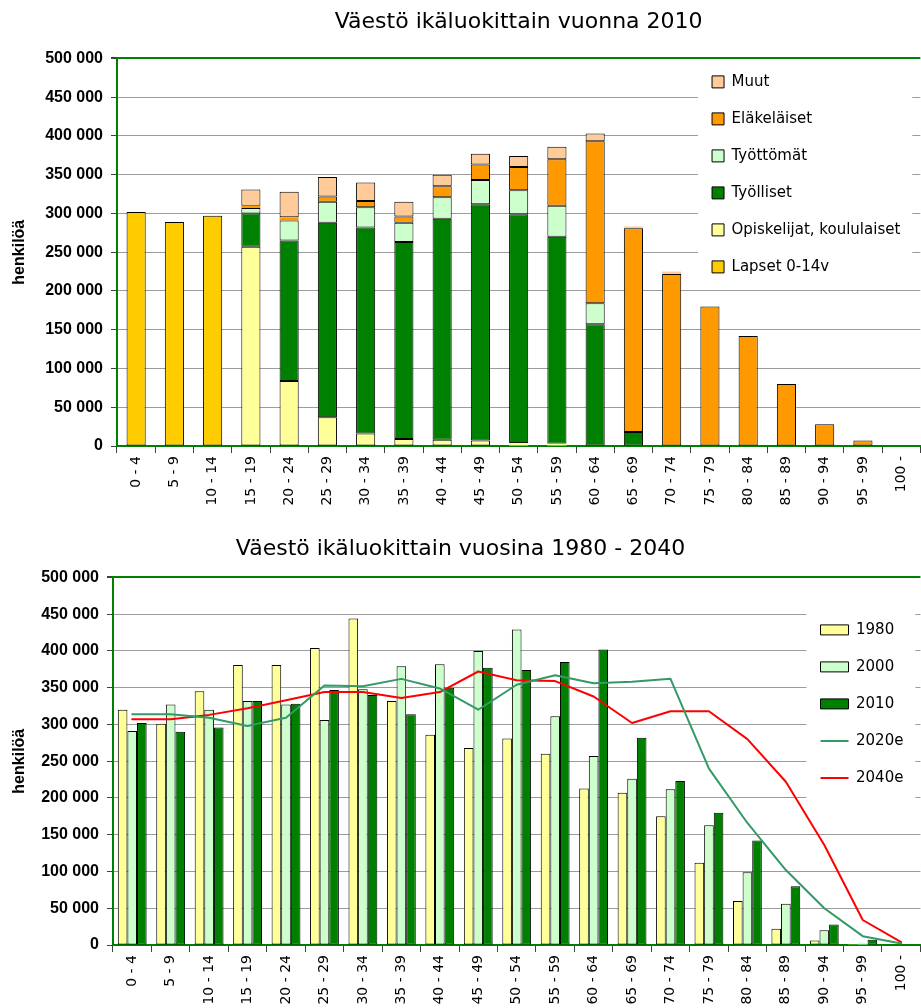  I want to click on legend-label: 1980, so click(875, 628).